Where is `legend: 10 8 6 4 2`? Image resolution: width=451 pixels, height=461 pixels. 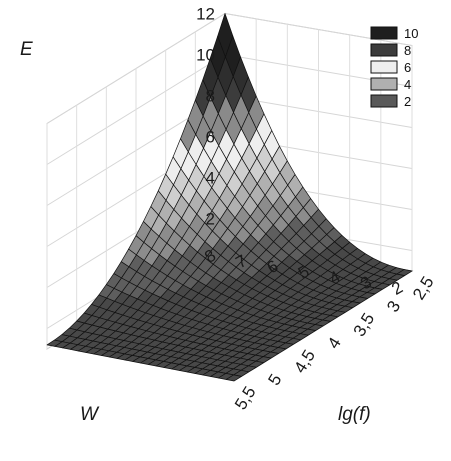 legend: 10 8 6 4 2 is located at coordinates (394, 67).